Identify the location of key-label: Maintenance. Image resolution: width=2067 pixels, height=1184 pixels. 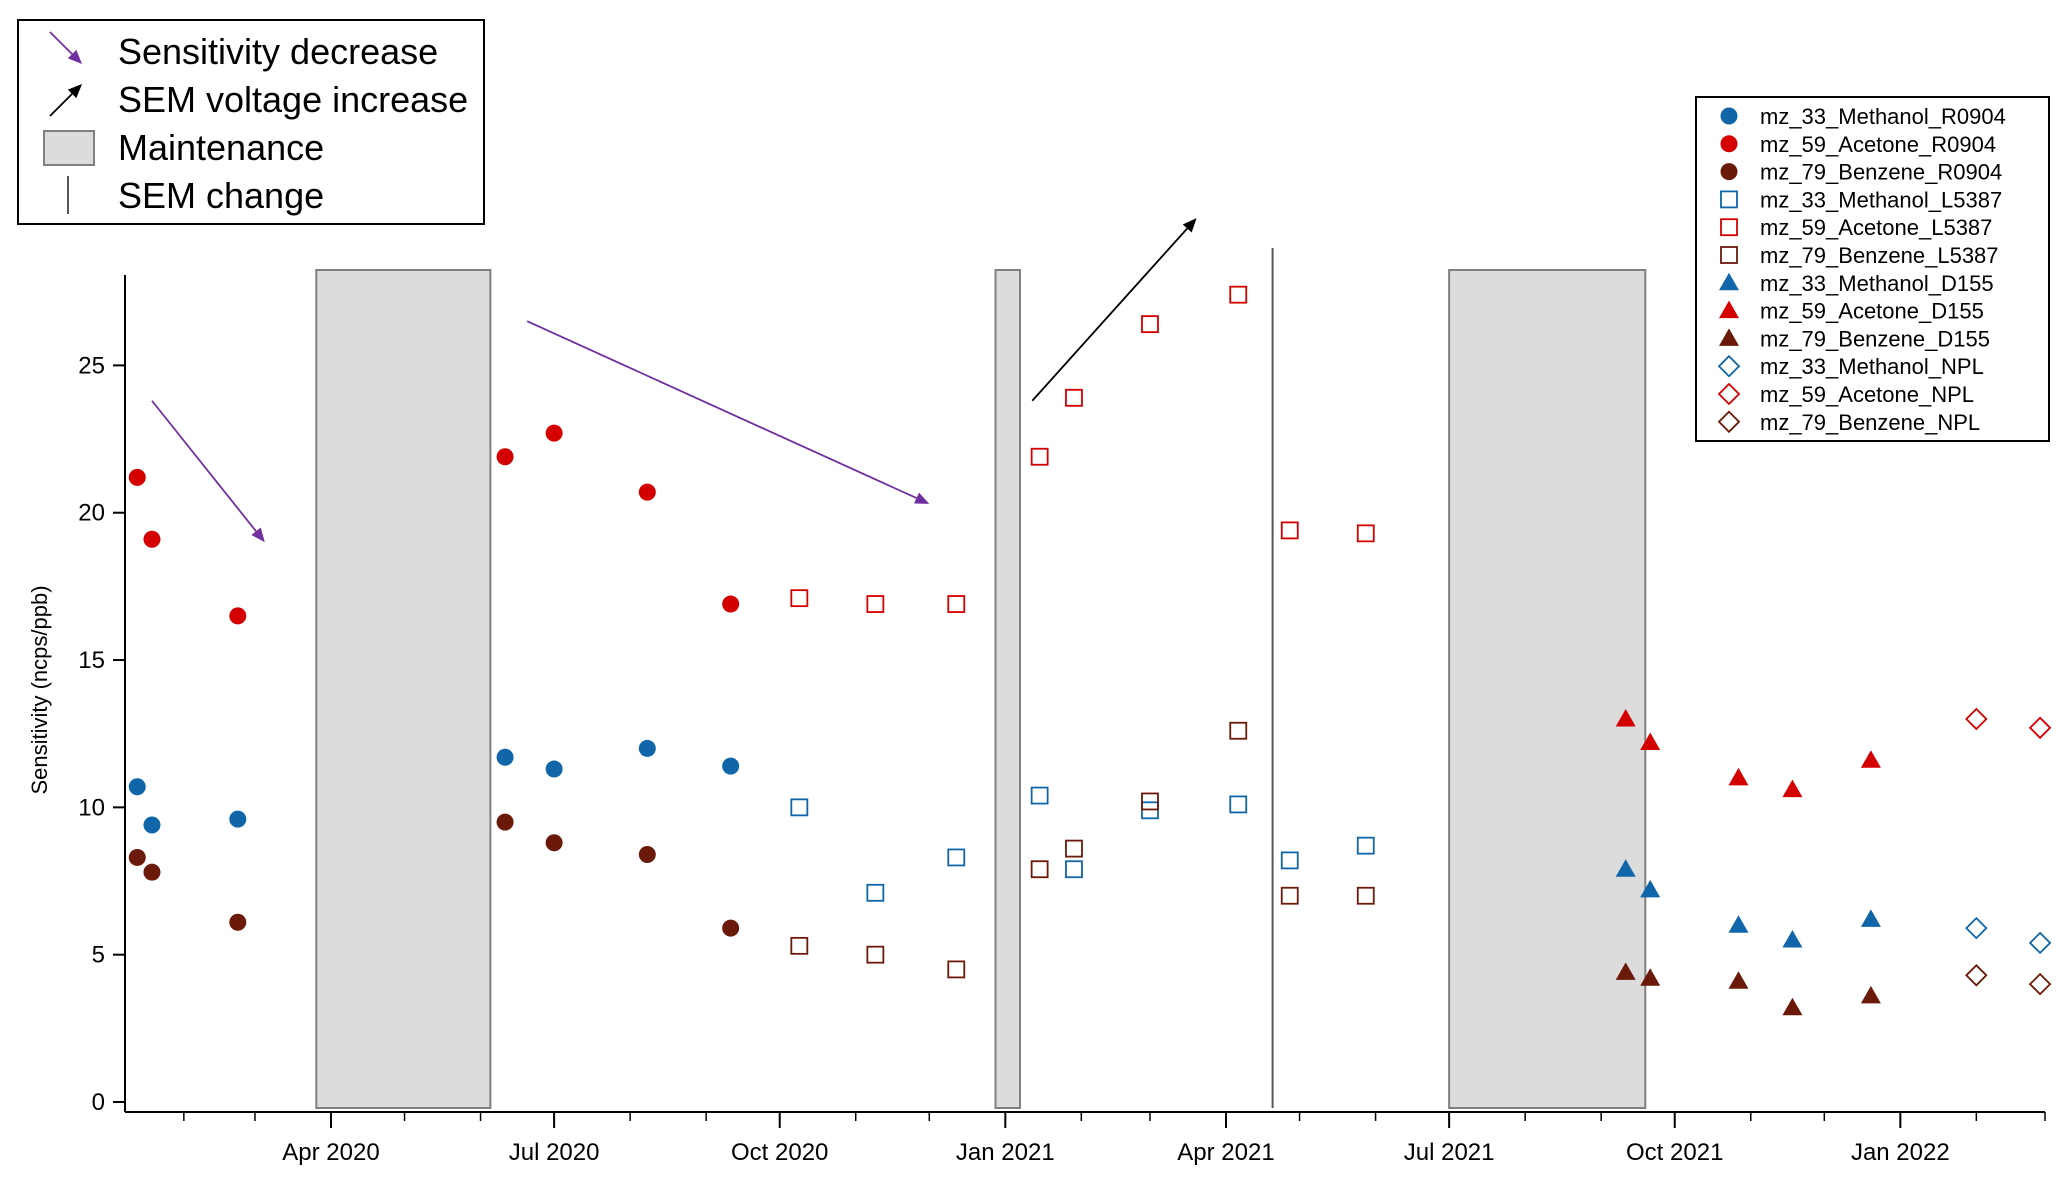
(221, 147).